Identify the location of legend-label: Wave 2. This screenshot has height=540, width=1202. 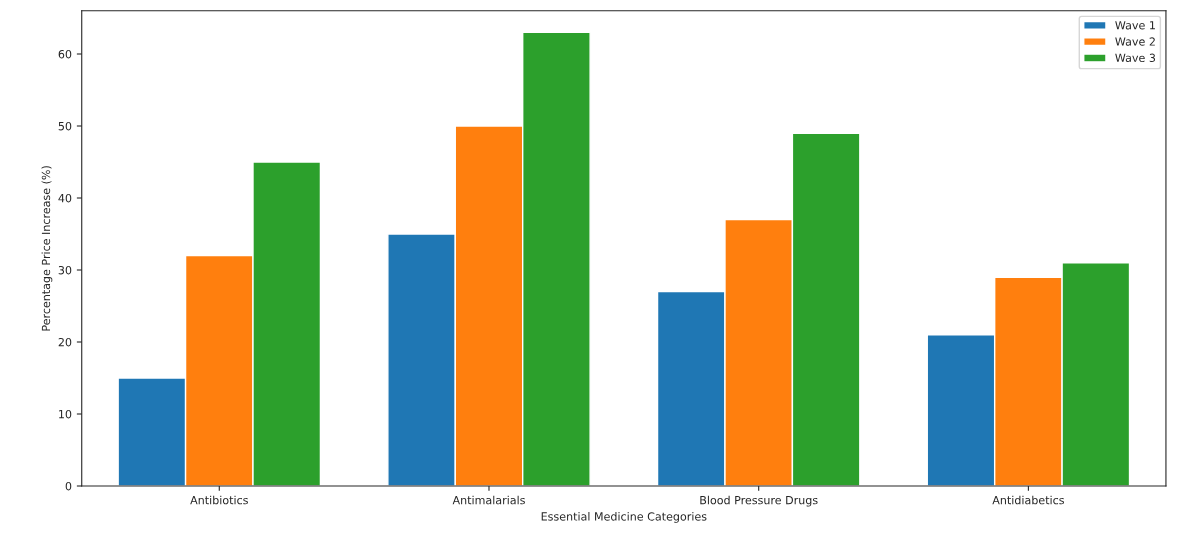
(1135, 41).